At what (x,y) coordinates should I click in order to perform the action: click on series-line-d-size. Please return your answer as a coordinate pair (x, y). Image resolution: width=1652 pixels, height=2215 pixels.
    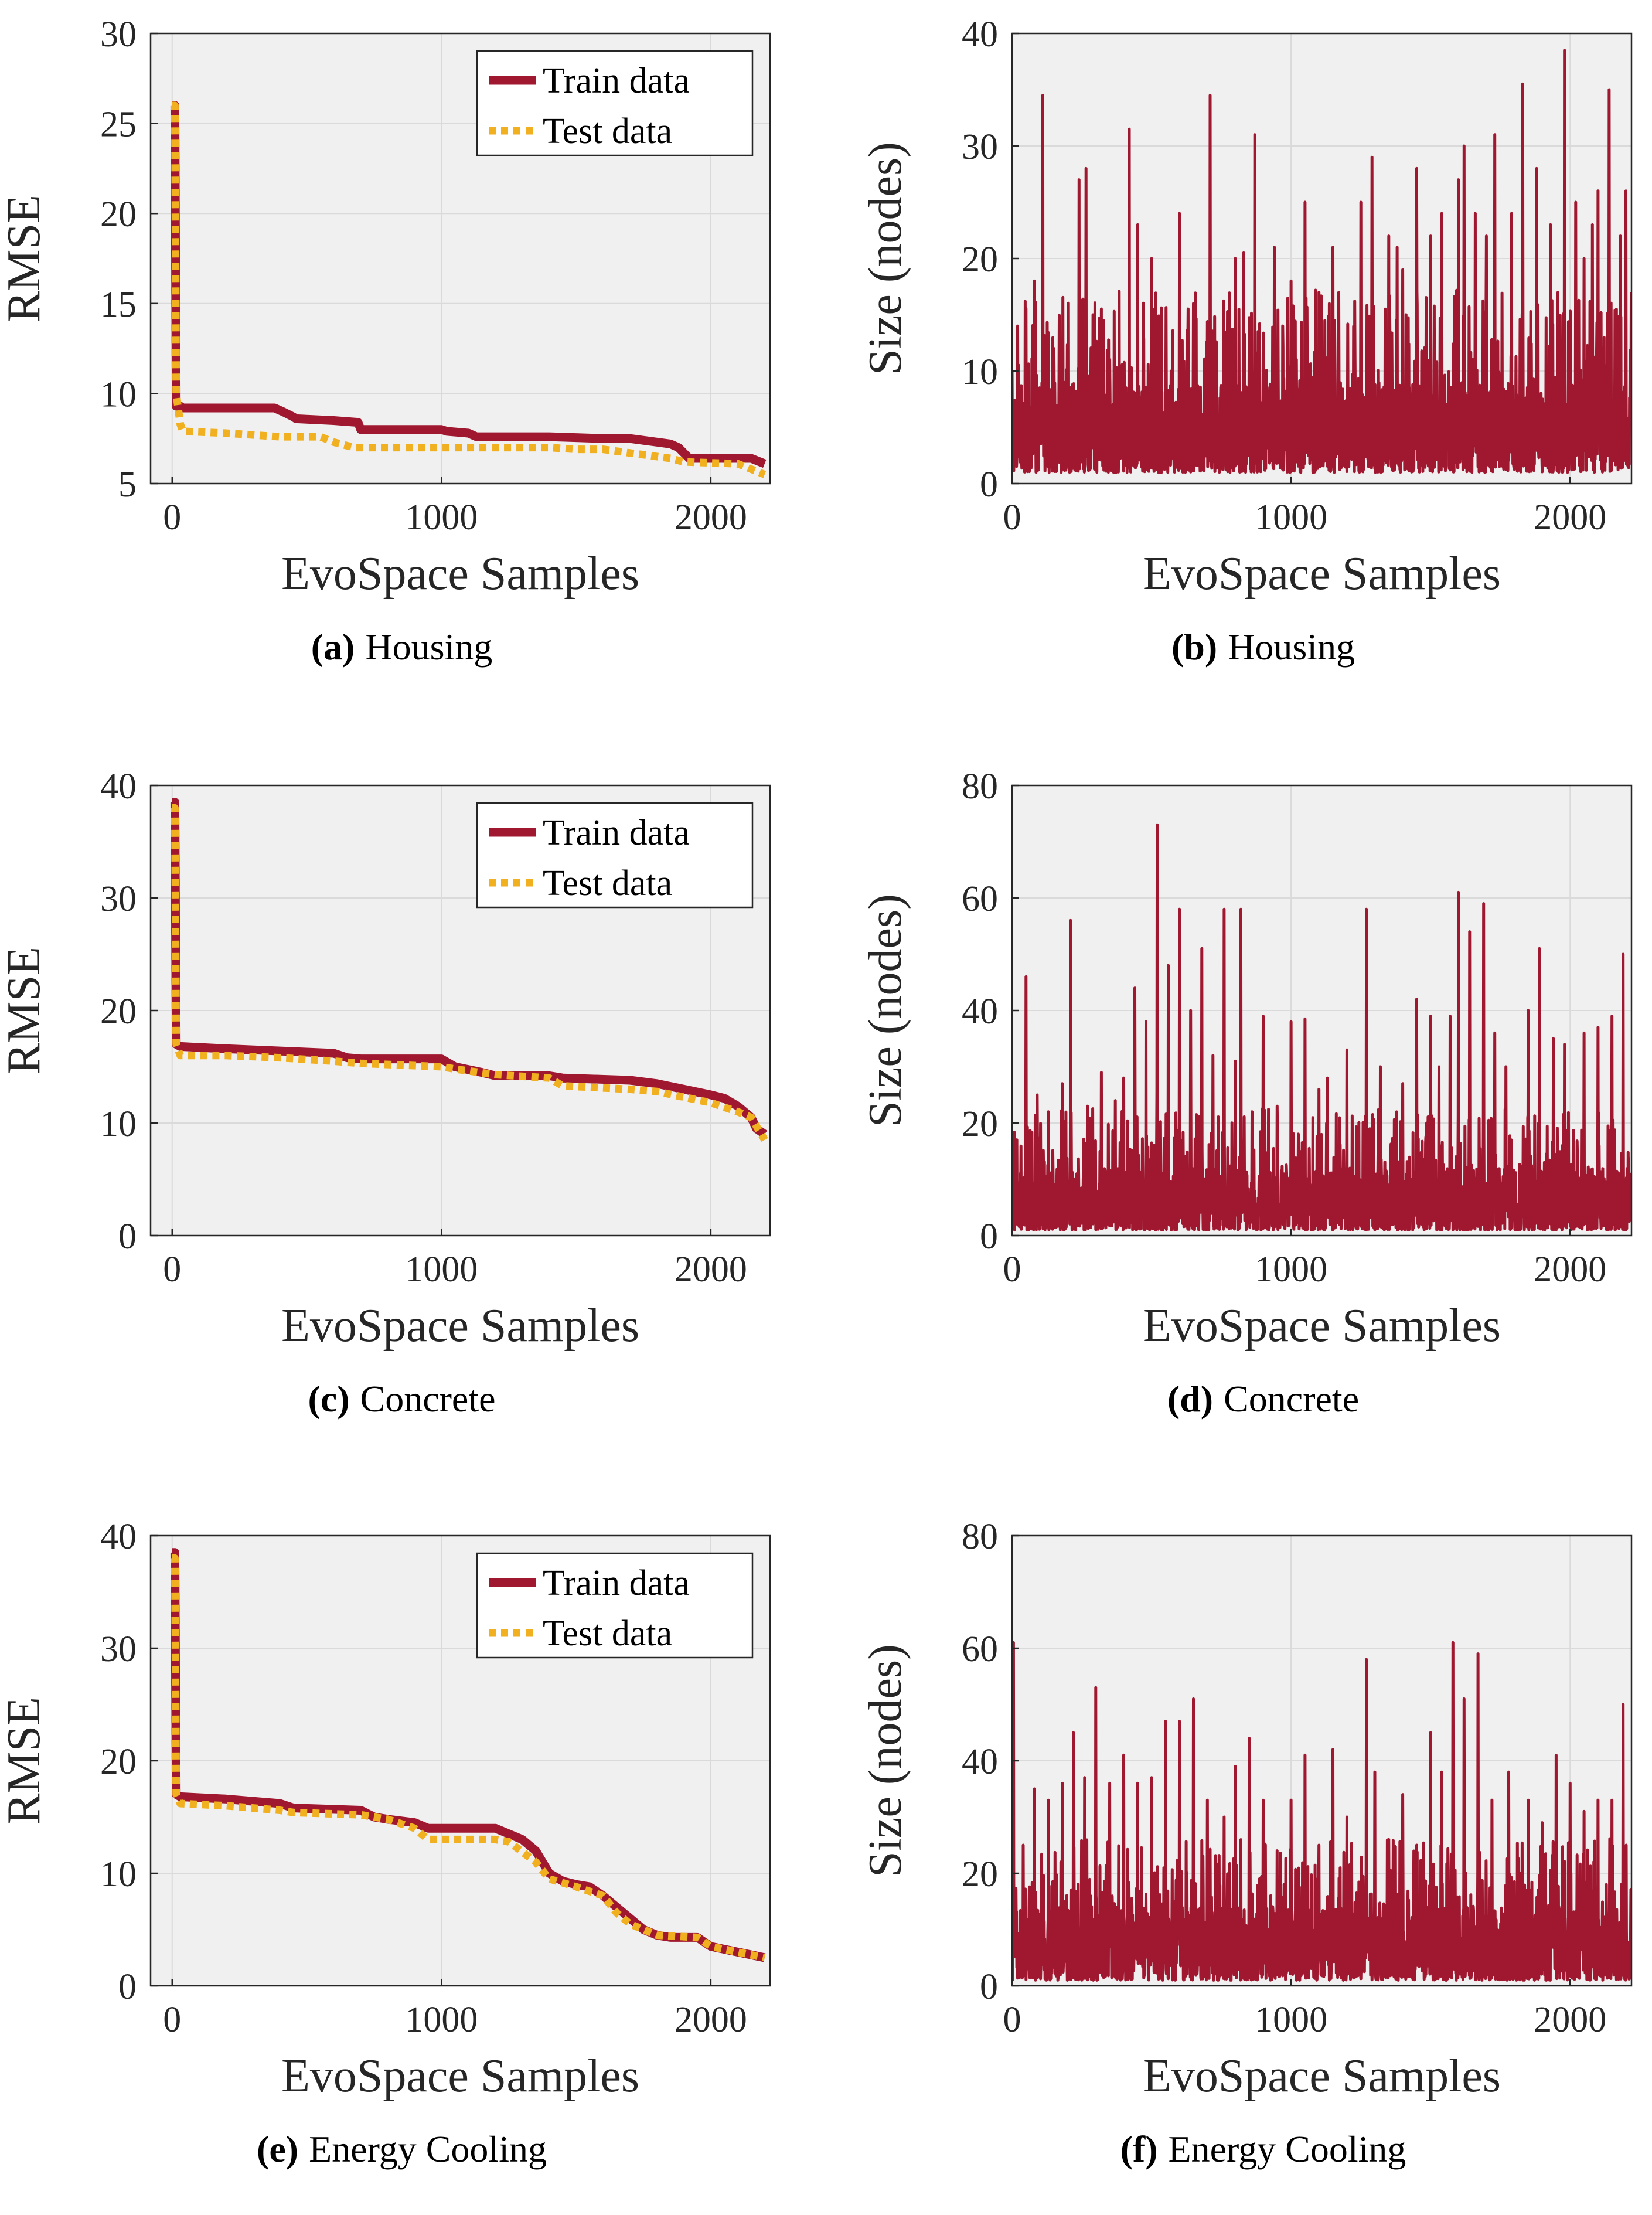
    Looking at the image, I should click on (1321, 1027).